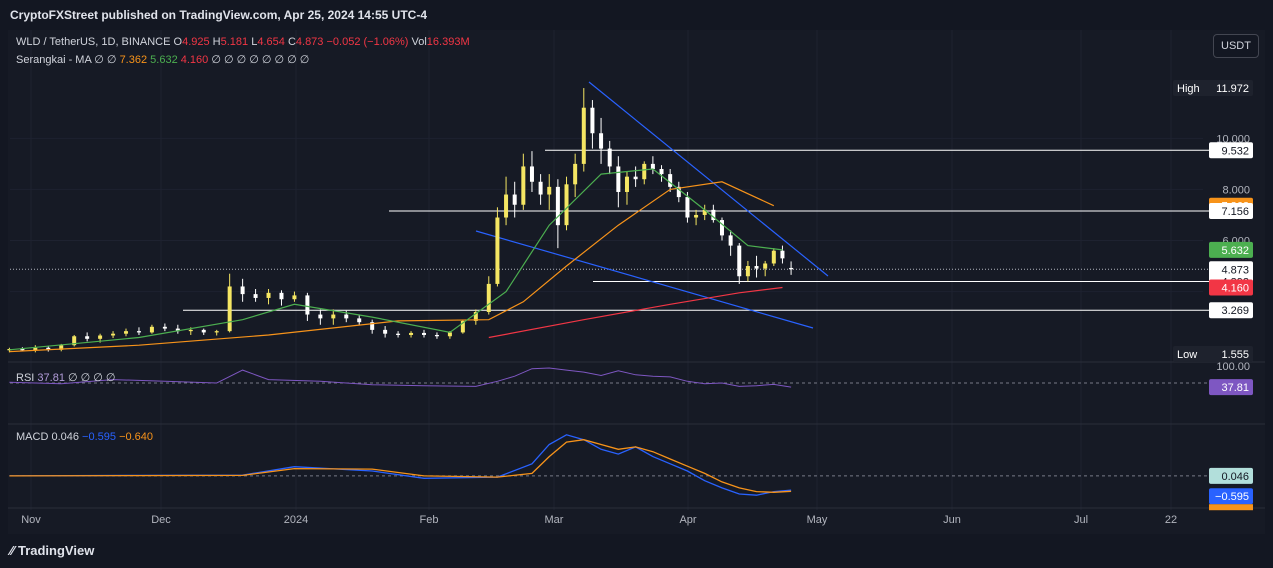  What do you see at coordinates (271, 42) in the screenshot?
I see `low-value: 4.654` at bounding box center [271, 42].